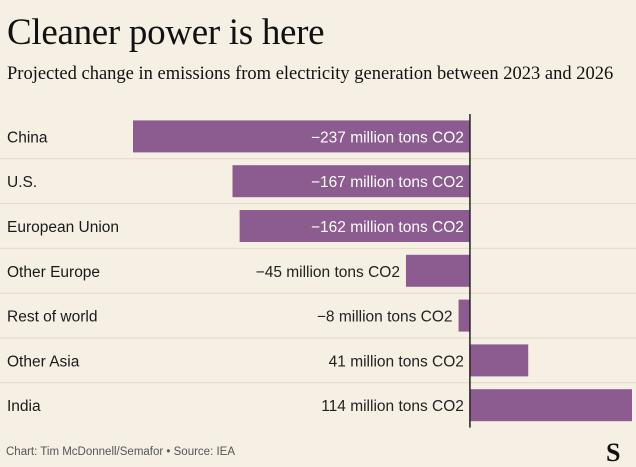 This screenshot has width=636, height=467. I want to click on value-label: −162 million tons CO2, so click(387, 227).